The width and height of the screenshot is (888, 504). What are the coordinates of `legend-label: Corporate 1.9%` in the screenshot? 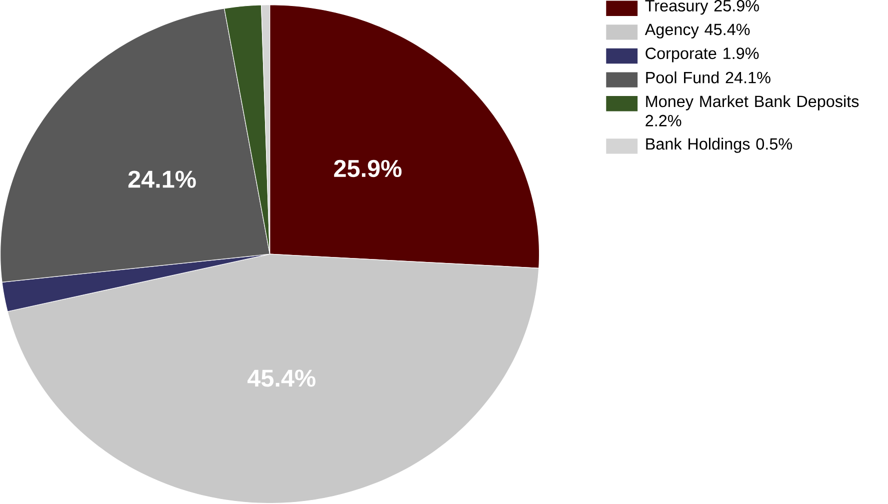 It's located at (702, 55).